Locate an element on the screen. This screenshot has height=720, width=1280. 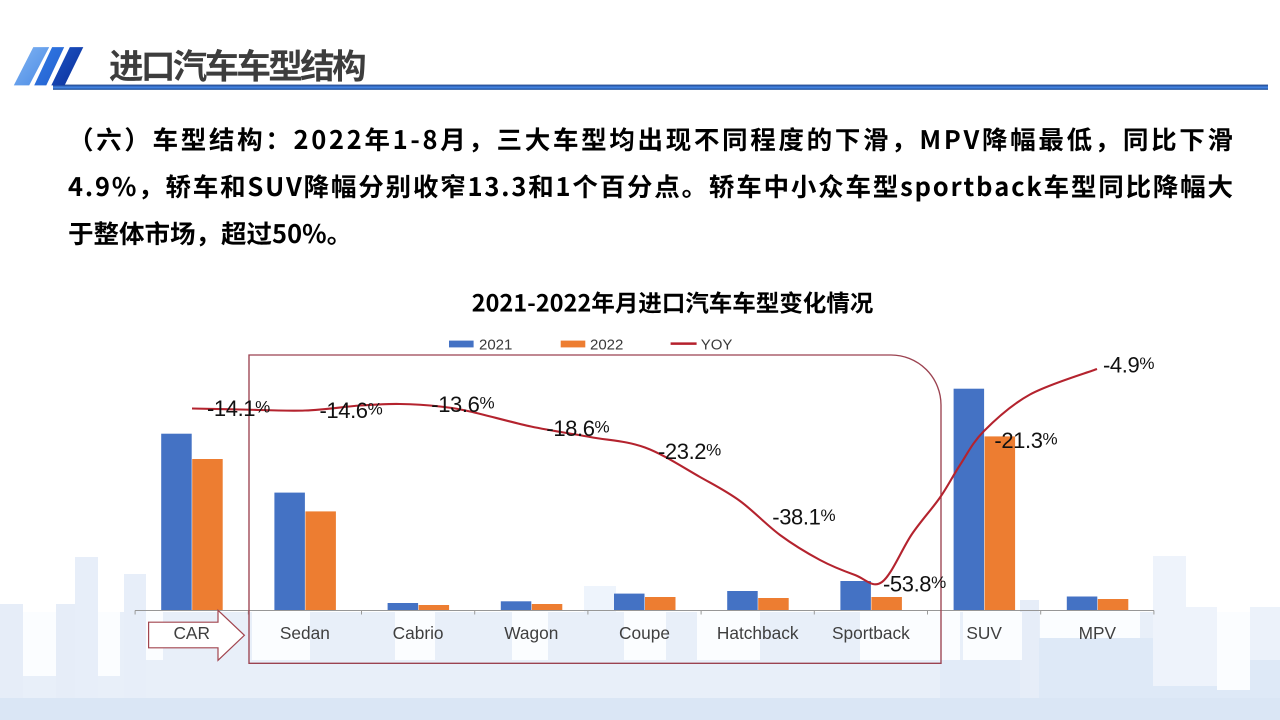
svg-text: -4.9% is located at coordinates (1128, 365).